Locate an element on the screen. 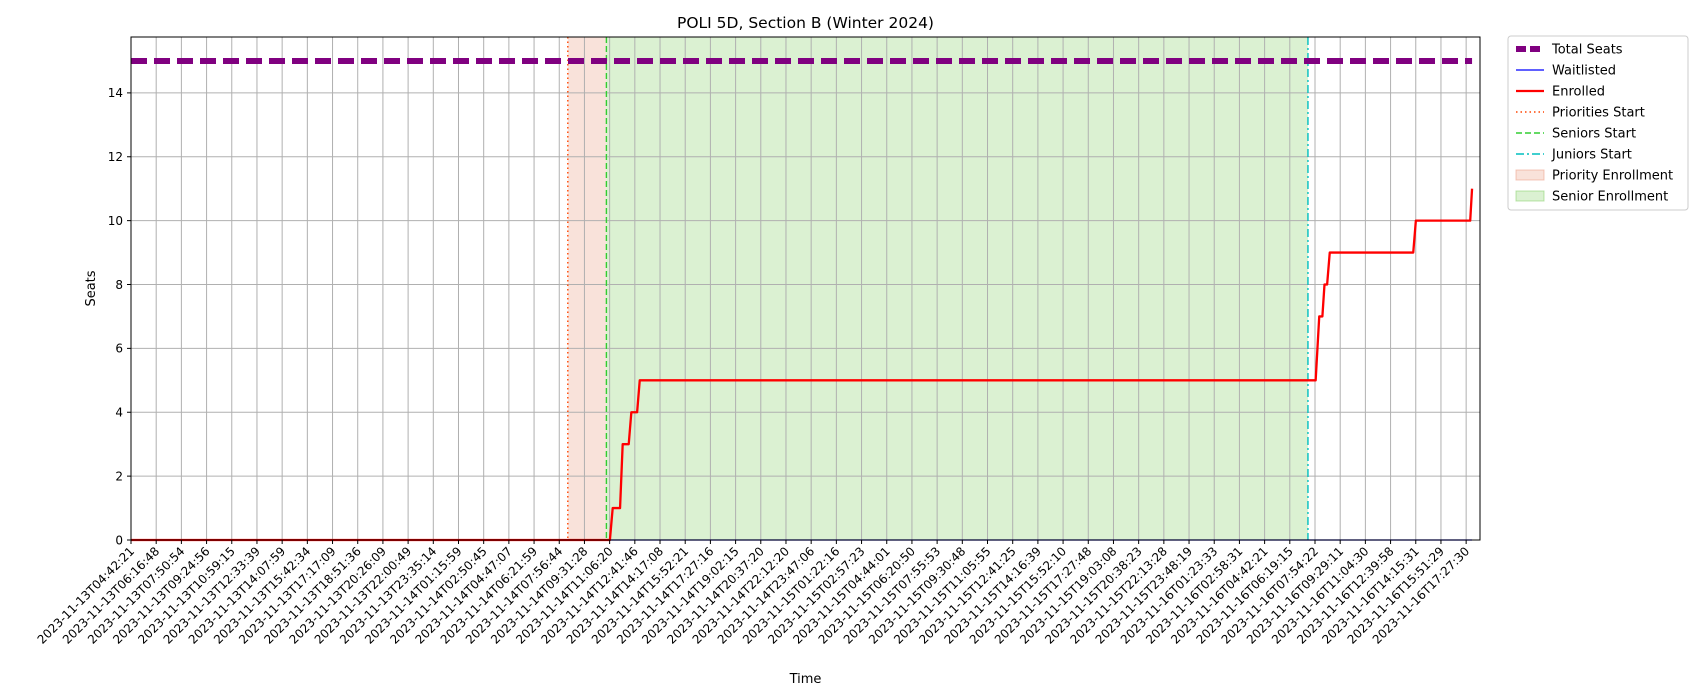 This screenshot has height=700, width=1700. y-axis-label: Seats is located at coordinates (91, 288).